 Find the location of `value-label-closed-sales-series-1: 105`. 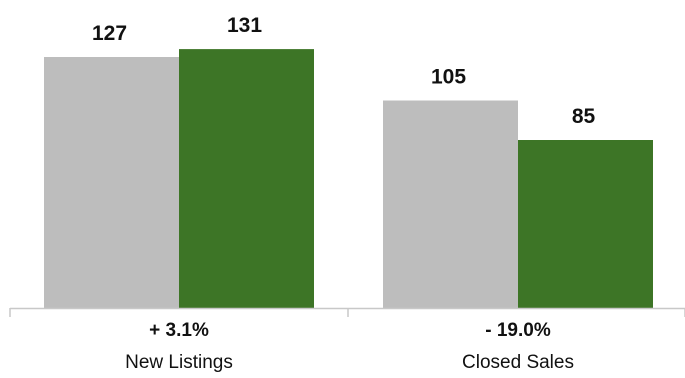

value-label-closed-sales-series-1: 105 is located at coordinates (448, 77).